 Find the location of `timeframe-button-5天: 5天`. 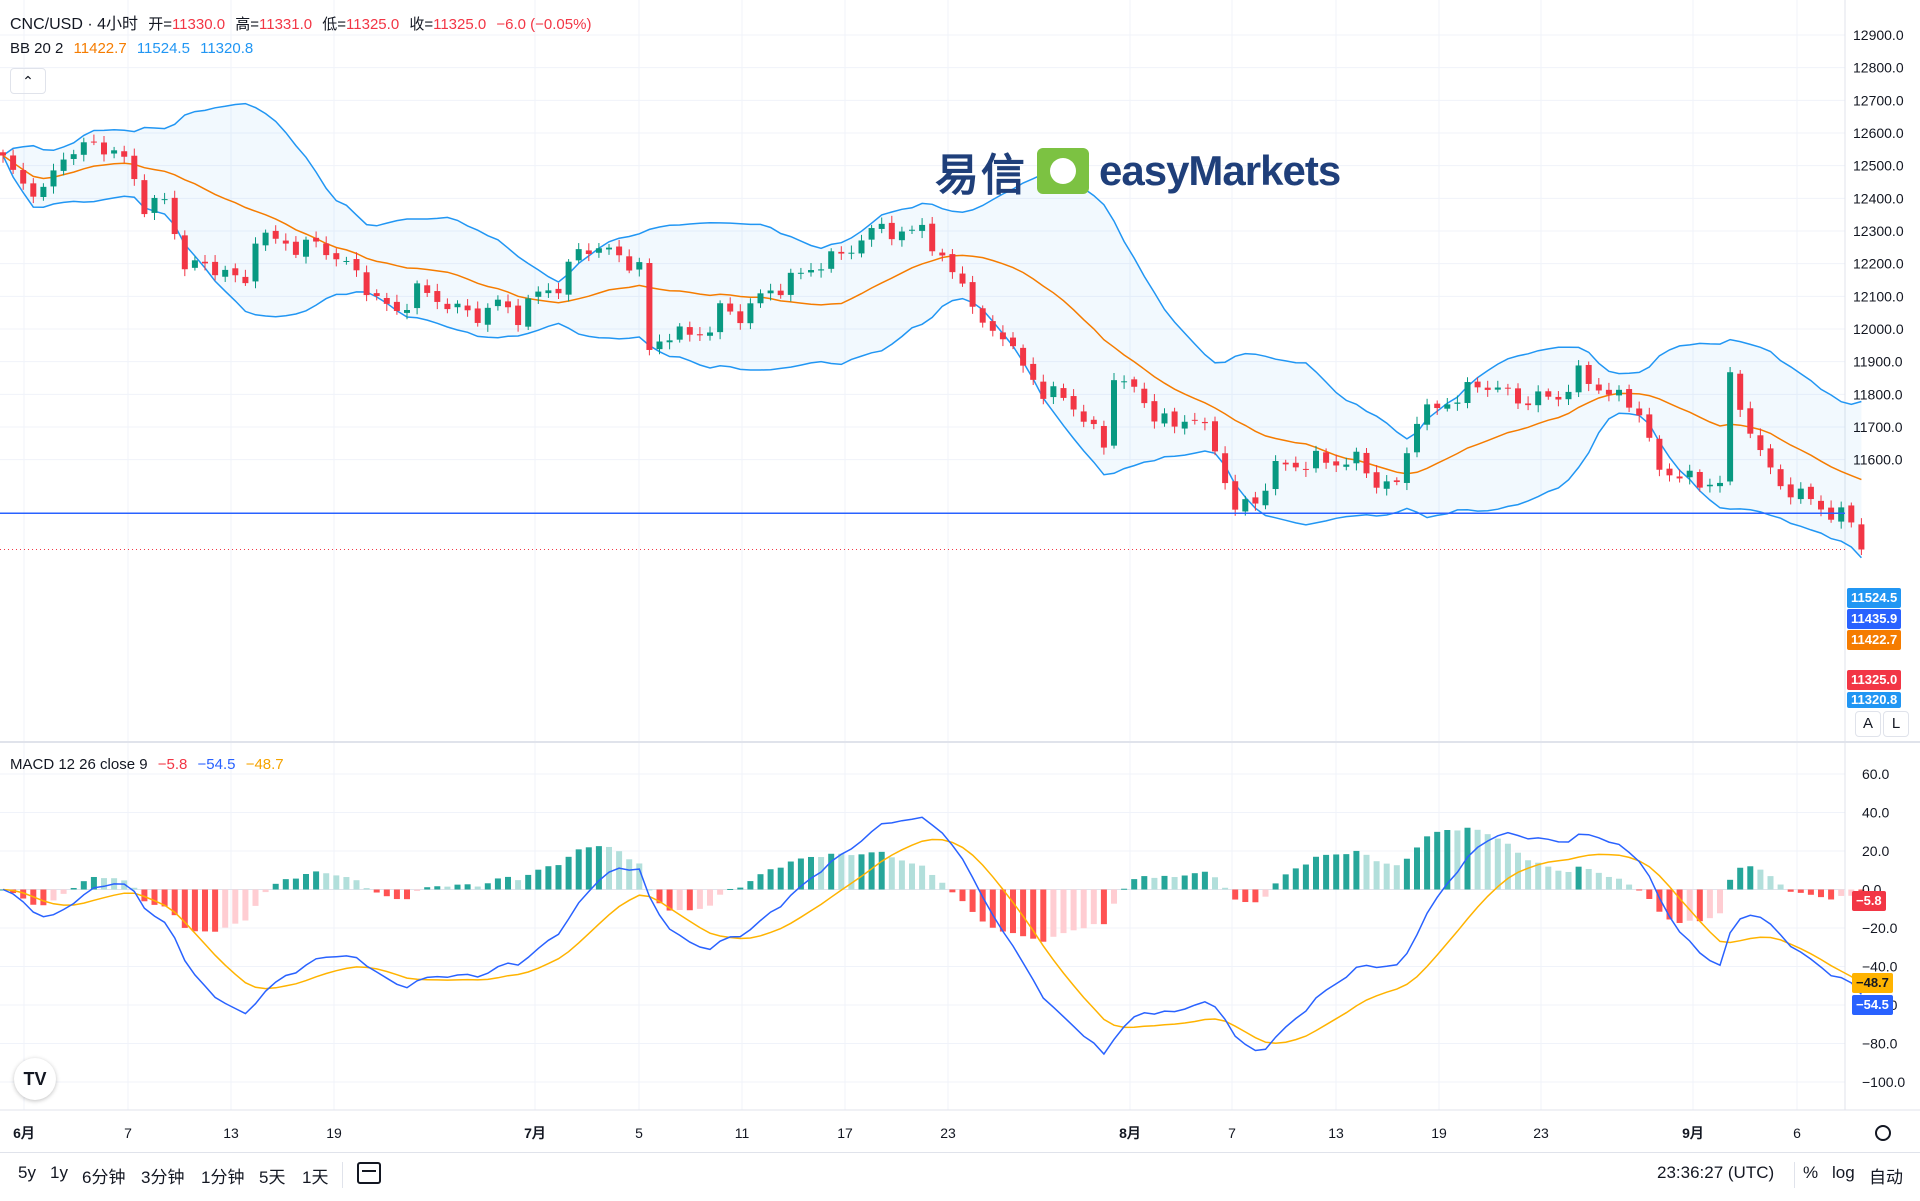

timeframe-button-5天: 5天 is located at coordinates (272, 1177).